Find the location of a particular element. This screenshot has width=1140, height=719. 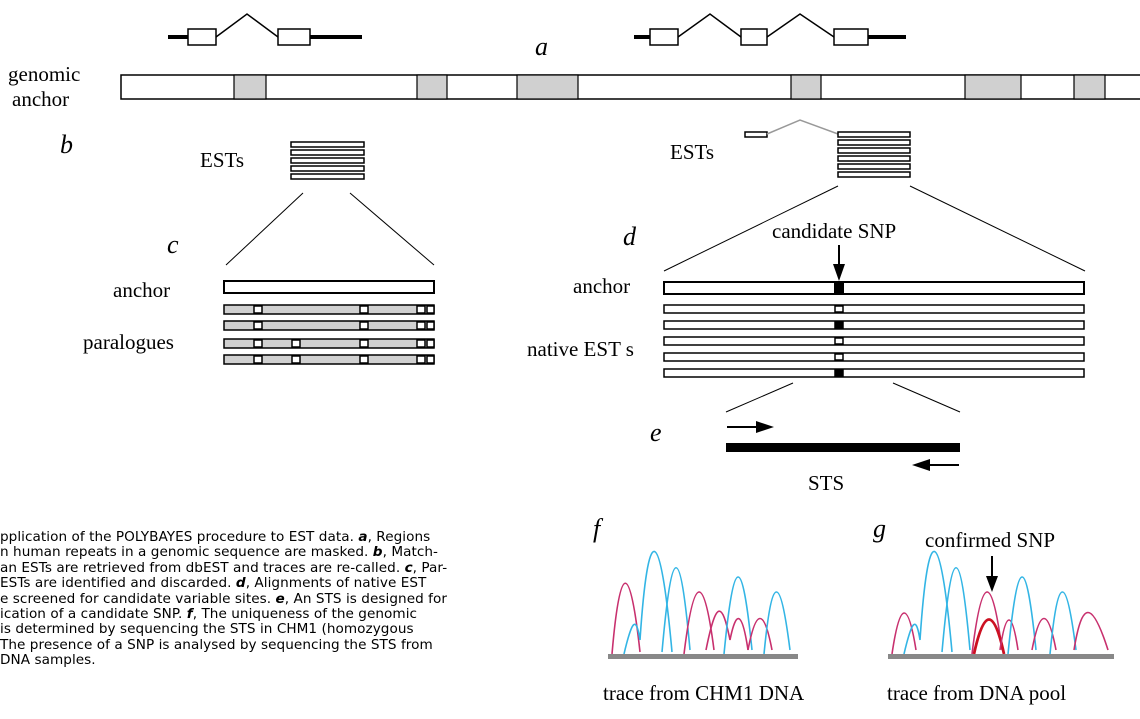

candidate-snp-label: candidate SNP is located at coordinates (834, 231).